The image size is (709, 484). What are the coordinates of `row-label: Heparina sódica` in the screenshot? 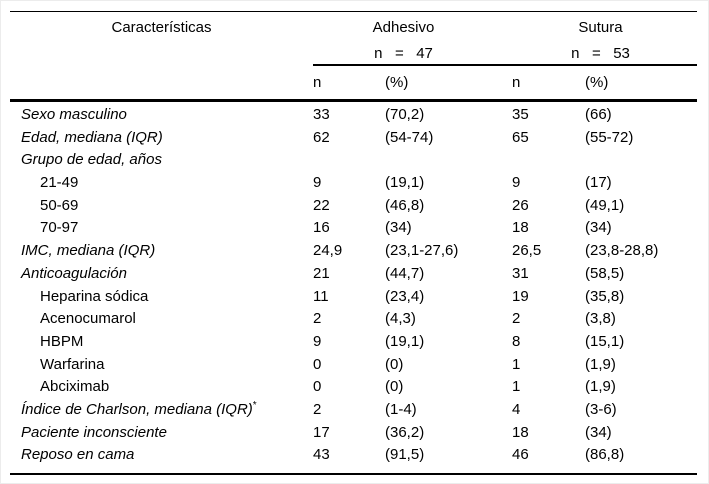 It's located at (94, 296).